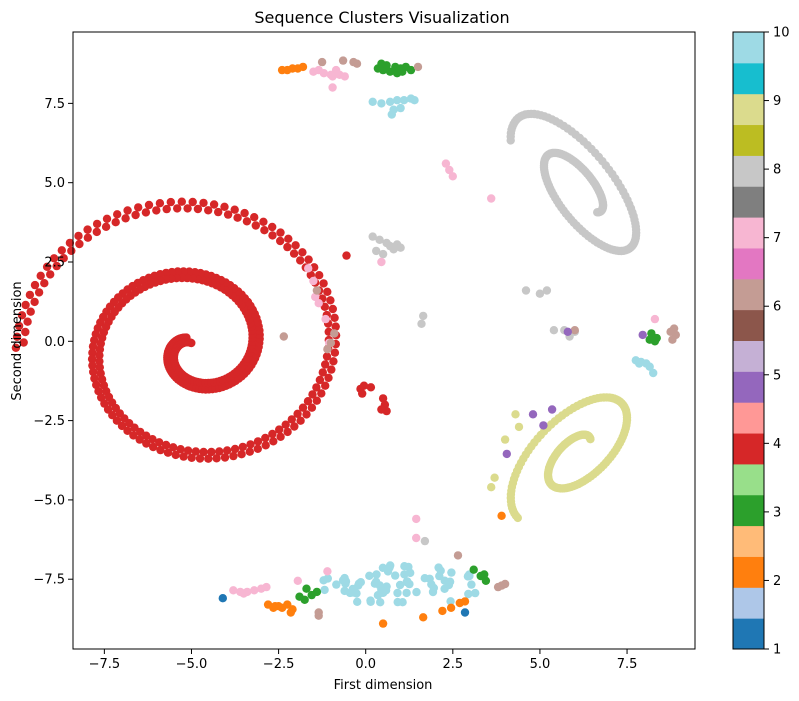  What do you see at coordinates (54, 104) in the screenshot?
I see `y-tick-label: 7.5` at bounding box center [54, 104].